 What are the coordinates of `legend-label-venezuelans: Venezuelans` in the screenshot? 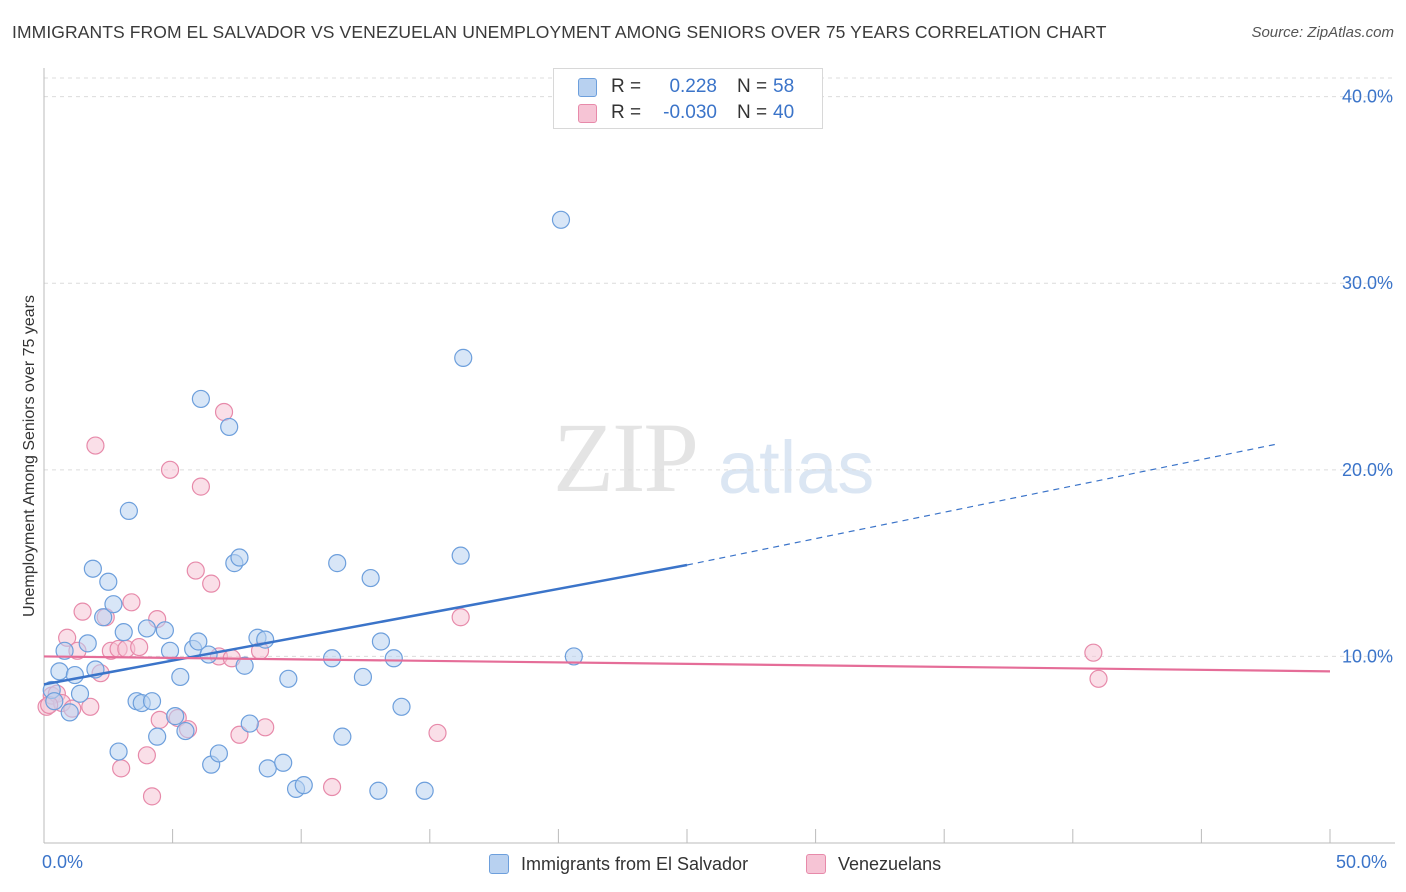 It's located at (890, 863).